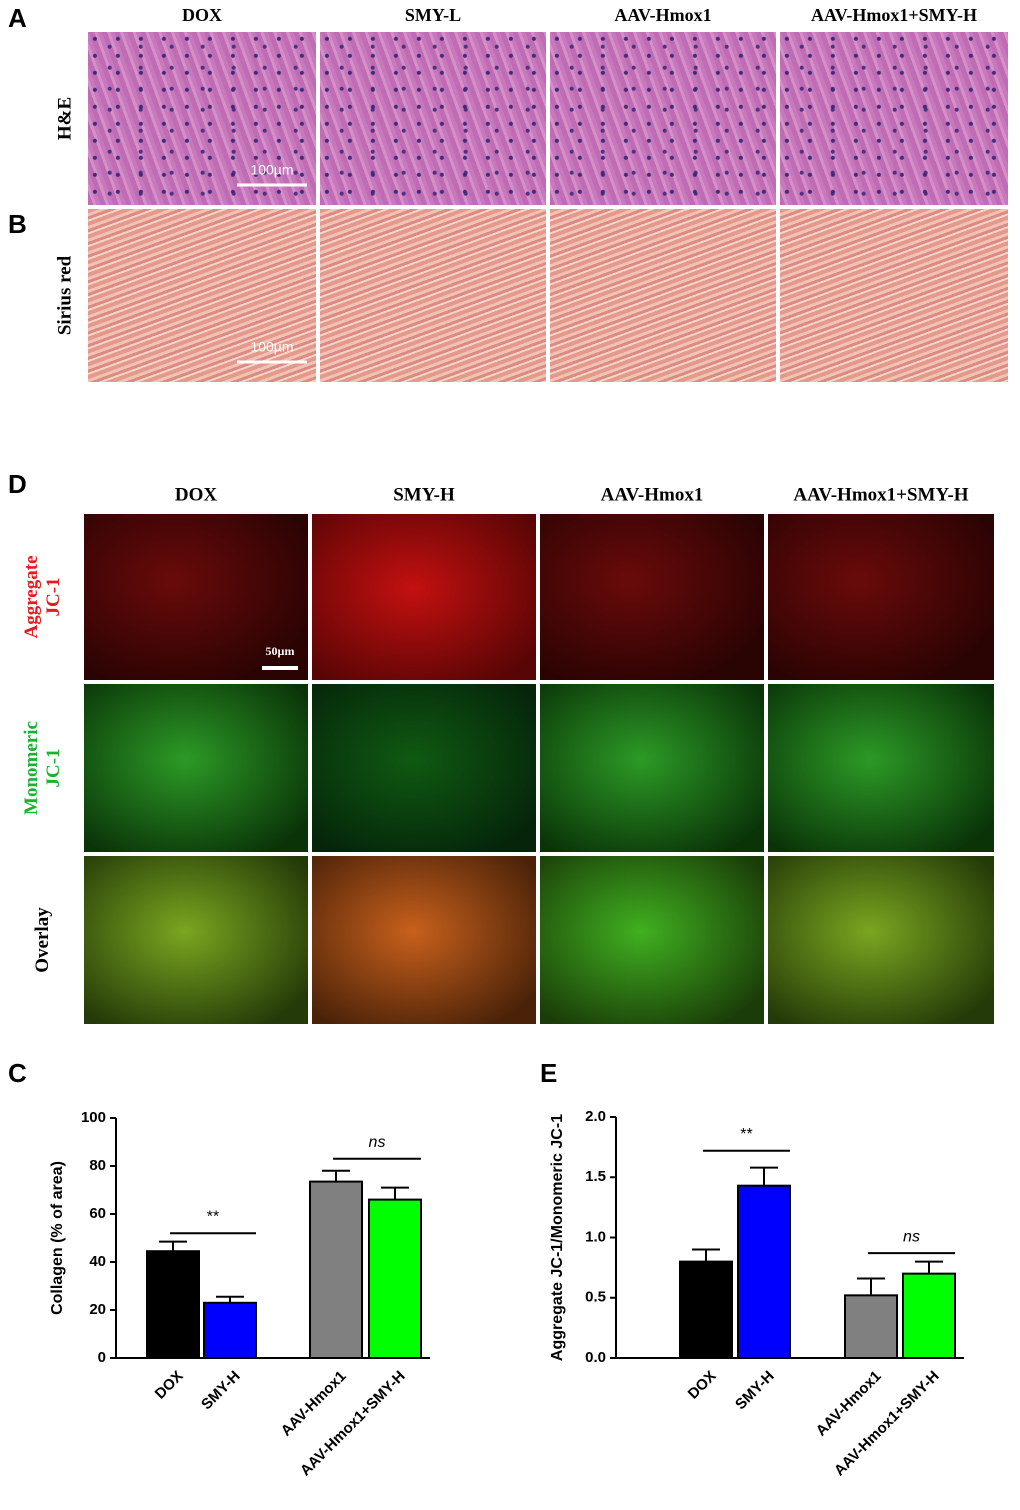 Image resolution: width=1020 pixels, height=1510 pixels. What do you see at coordinates (31, 596) in the screenshot?
I see `row-label-line: Aggregate` at bounding box center [31, 596].